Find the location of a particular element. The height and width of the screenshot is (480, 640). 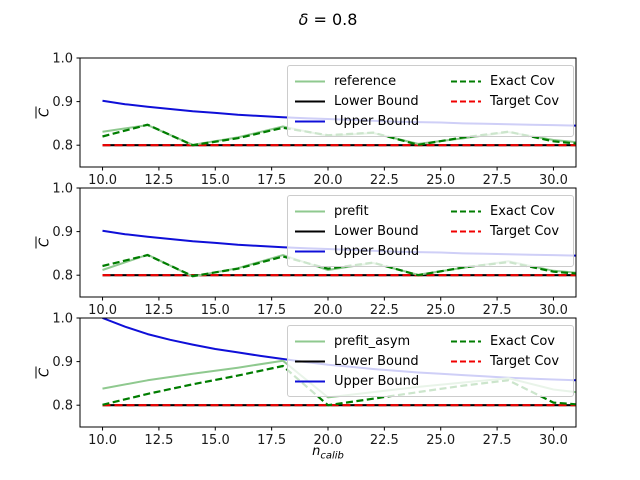

delta-symbol: δ is located at coordinates (303, 19).